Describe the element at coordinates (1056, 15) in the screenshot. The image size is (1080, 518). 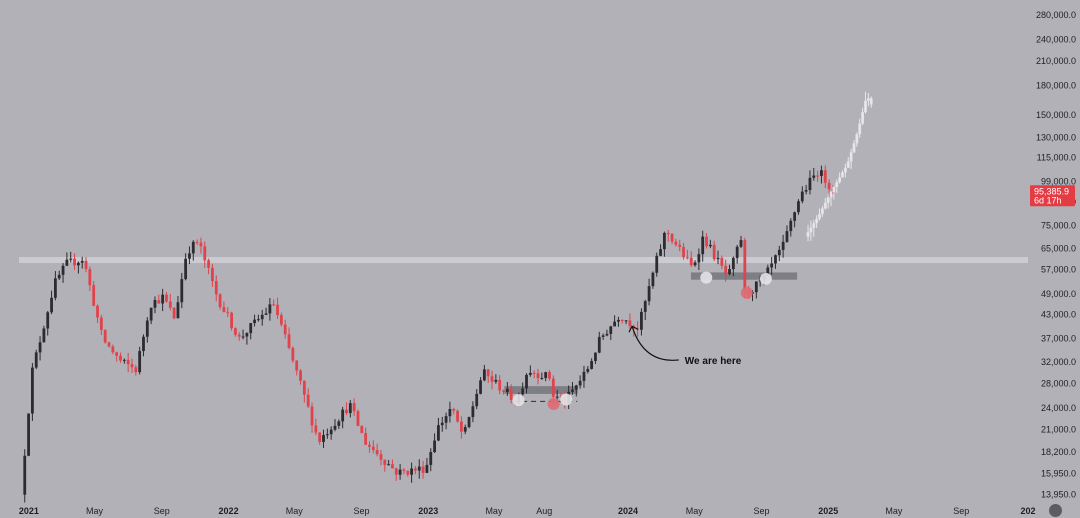
I see `y-tick-label: 280,000.0` at that location.